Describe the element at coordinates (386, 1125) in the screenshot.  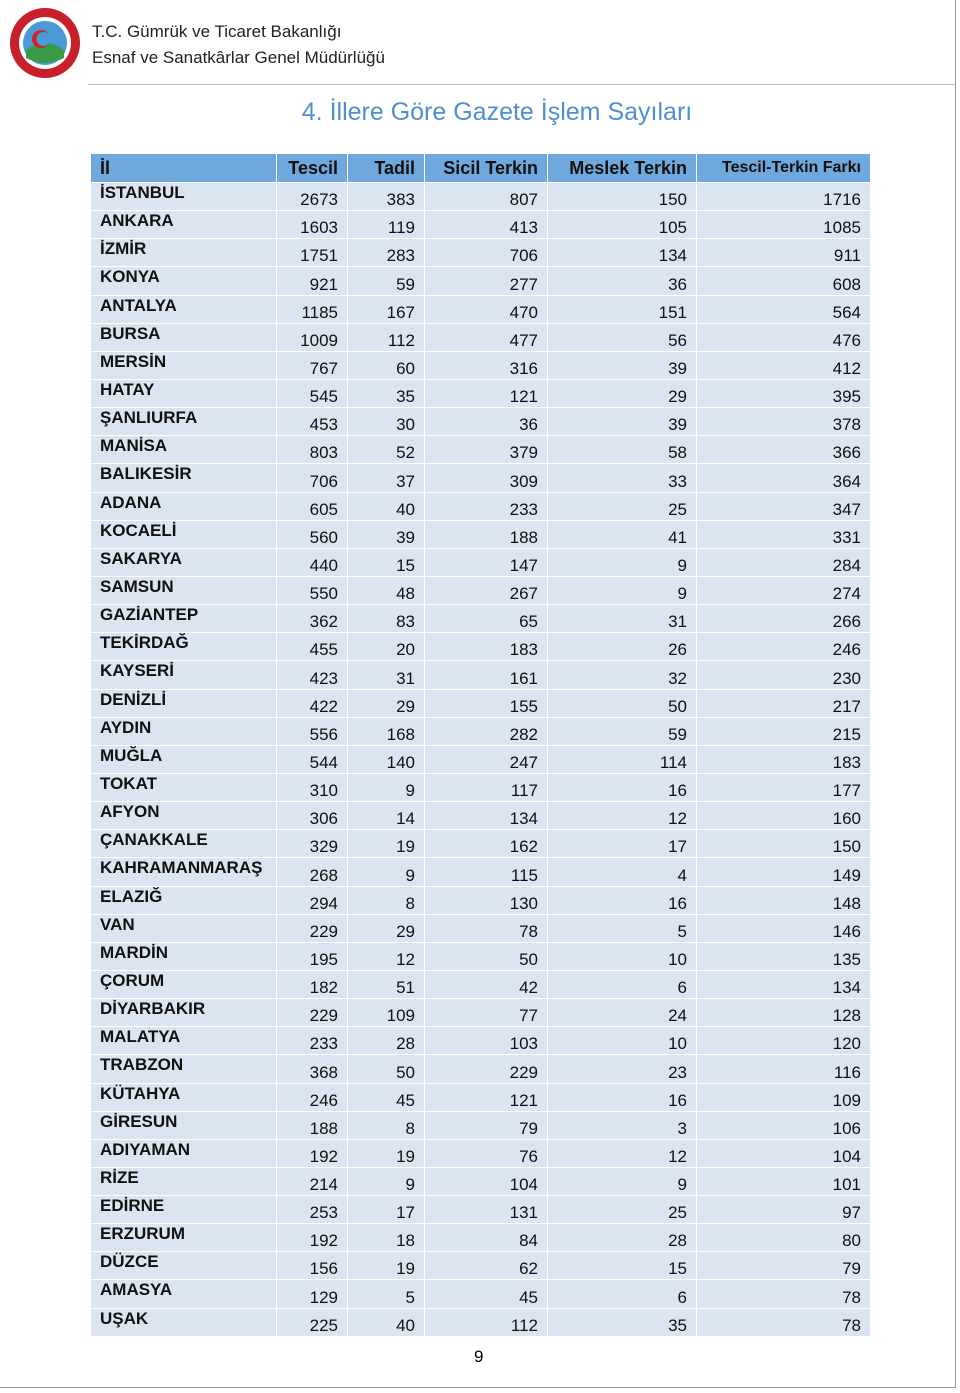
I see `count-cell: 8` at that location.